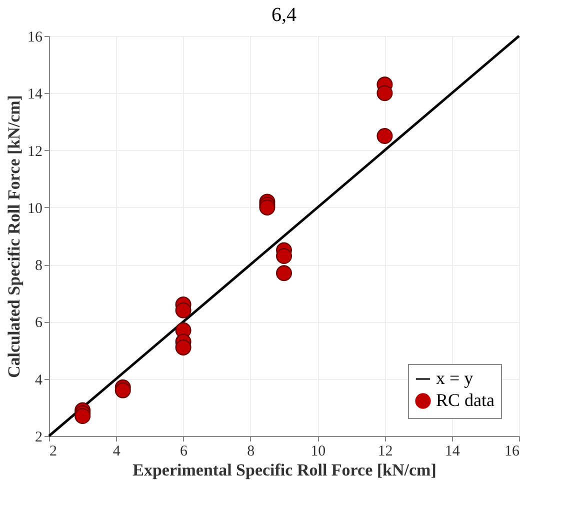 The height and width of the screenshot is (522, 587). Describe the element at coordinates (455, 378) in the screenshot. I see `legend-label: x = y` at that location.